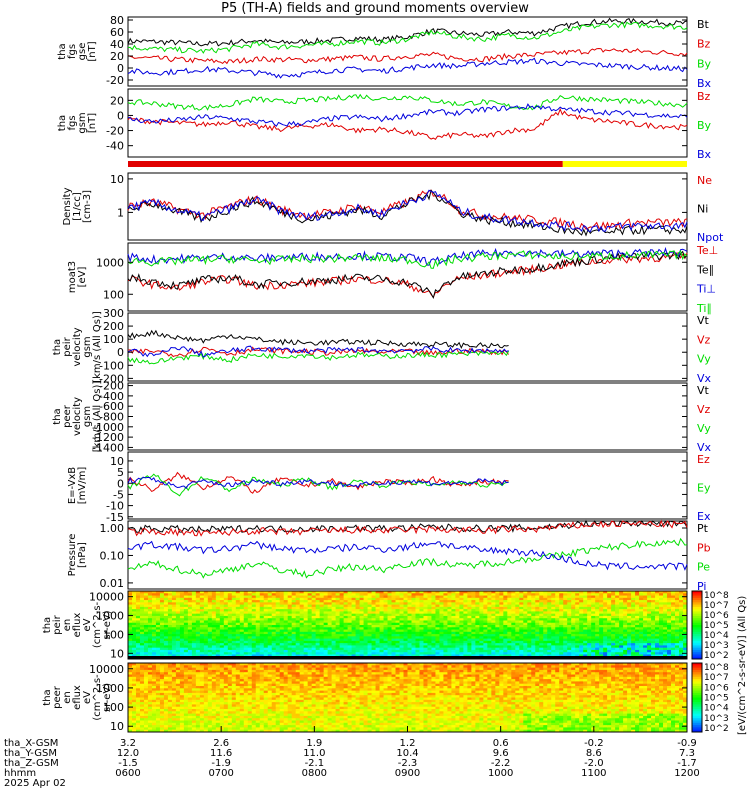  Describe the element at coordinates (407, 123) in the screenshot. I see `series-line-Bz` at that location.